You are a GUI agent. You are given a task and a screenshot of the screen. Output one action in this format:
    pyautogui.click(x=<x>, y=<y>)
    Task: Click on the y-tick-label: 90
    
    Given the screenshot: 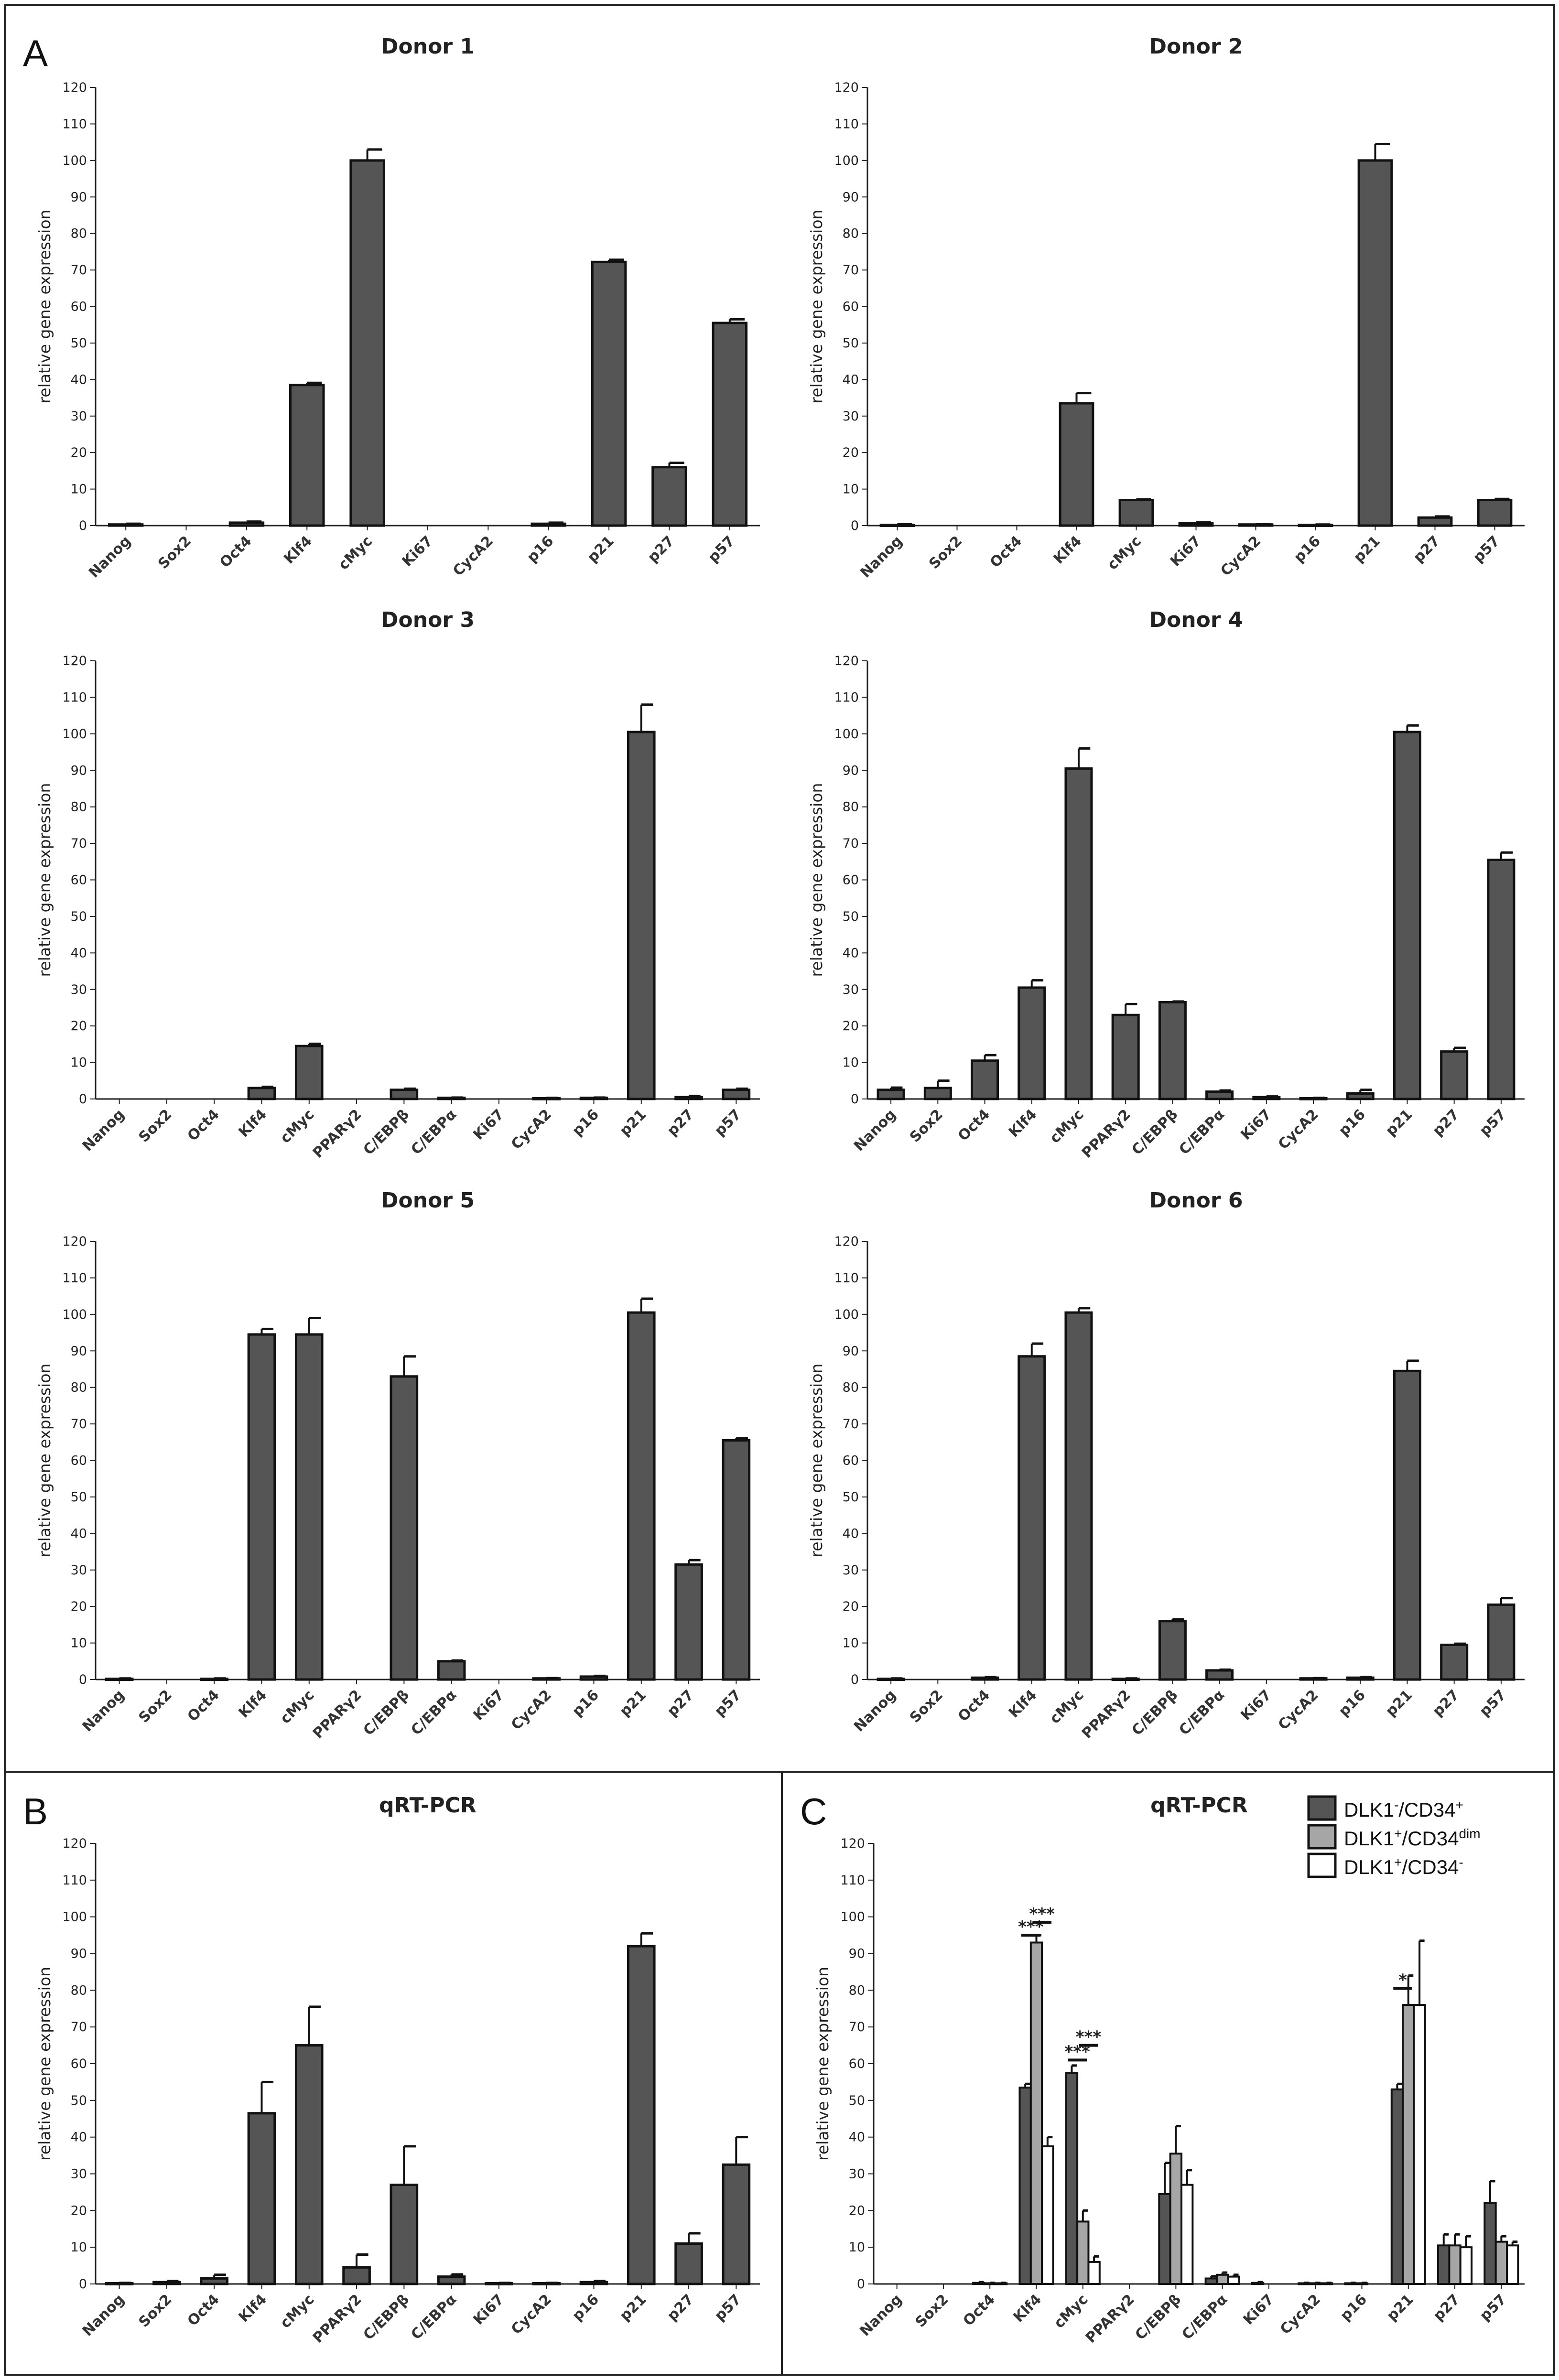 What is the action you would take?
    pyautogui.click(x=851, y=770)
    